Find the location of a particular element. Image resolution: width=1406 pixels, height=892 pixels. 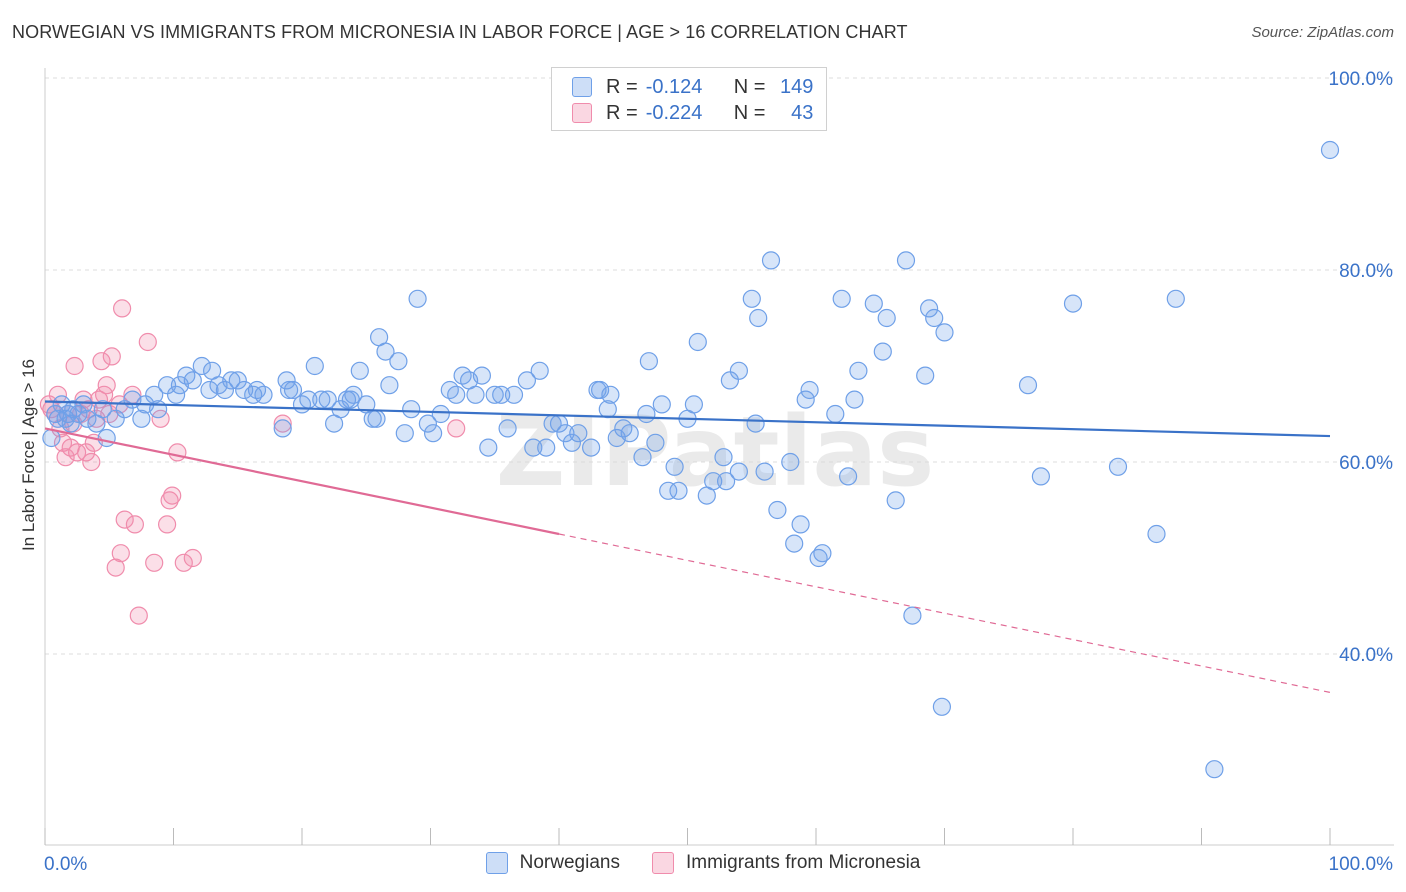

legend-item-micronesia: Immigrants from Micronesia is located at coordinates (786, 863).